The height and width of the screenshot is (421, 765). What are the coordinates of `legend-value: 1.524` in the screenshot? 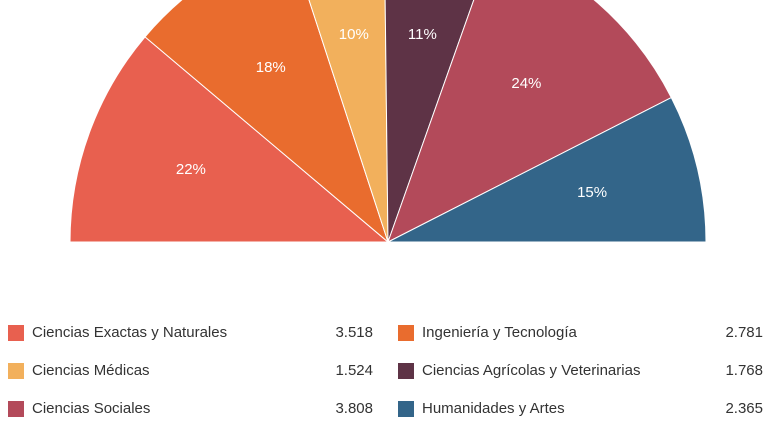 It's located at (354, 370).